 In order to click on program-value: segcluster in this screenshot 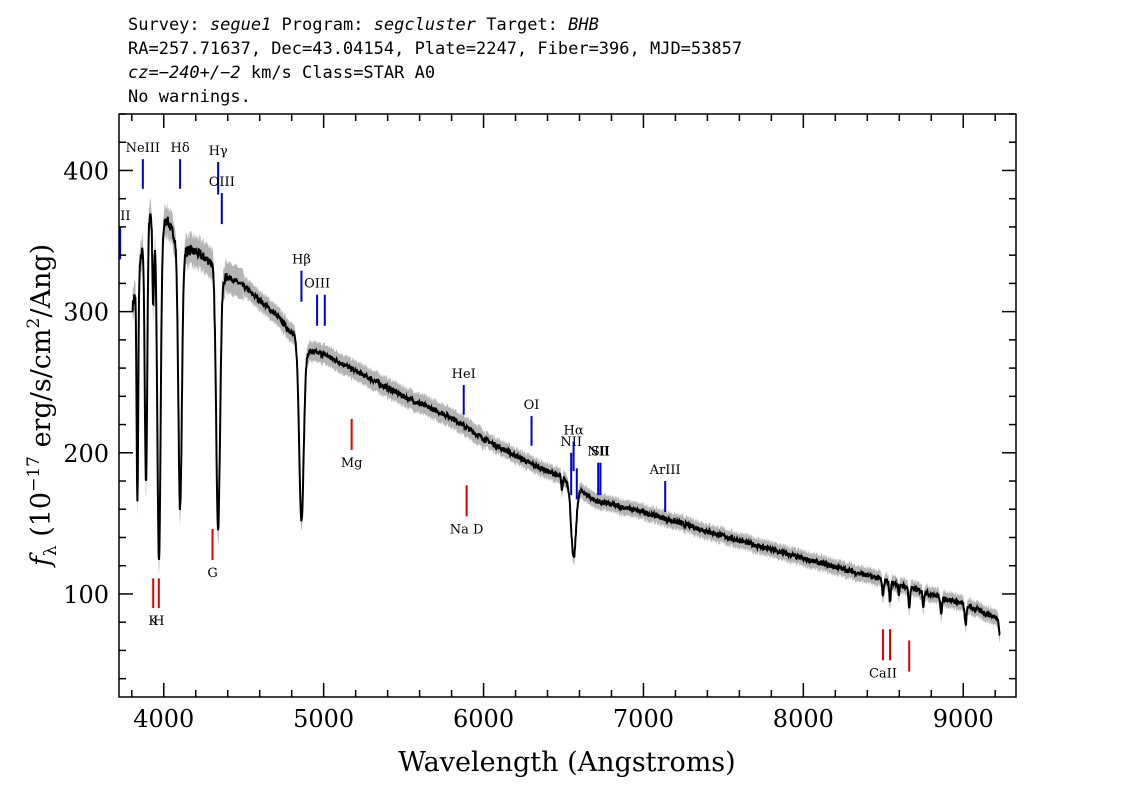, I will do `click(425, 25)`.